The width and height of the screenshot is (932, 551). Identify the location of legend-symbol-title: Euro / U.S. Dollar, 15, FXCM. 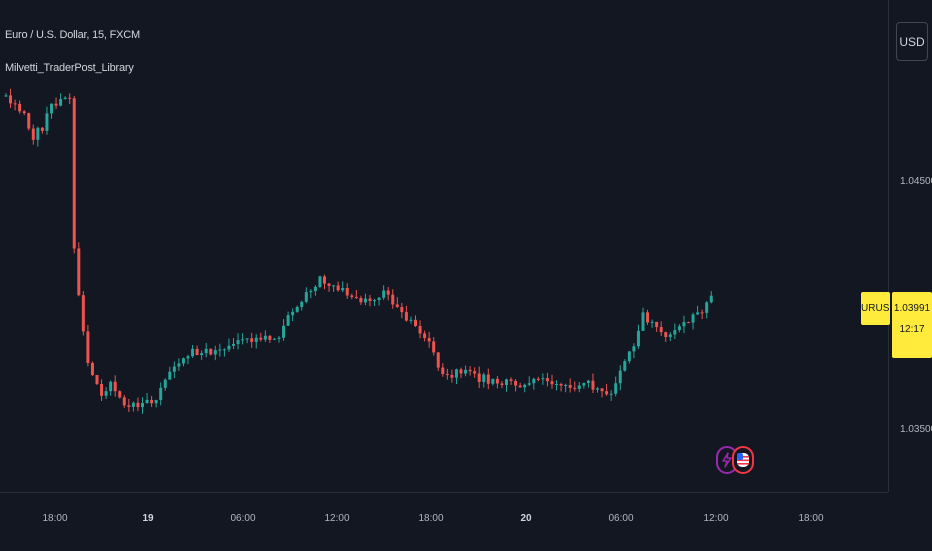
(72, 35).